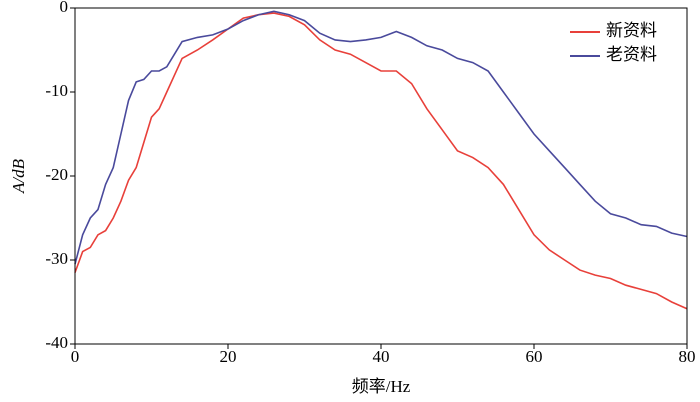  I want to click on y-tick-label: -30, so click(56, 258).